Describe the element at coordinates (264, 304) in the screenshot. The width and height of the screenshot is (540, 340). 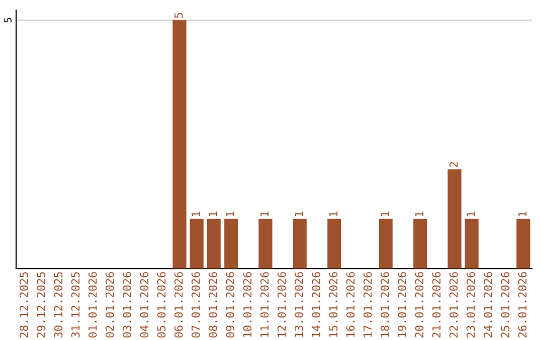
I see `x-tick-label: 11.01.2026` at that location.